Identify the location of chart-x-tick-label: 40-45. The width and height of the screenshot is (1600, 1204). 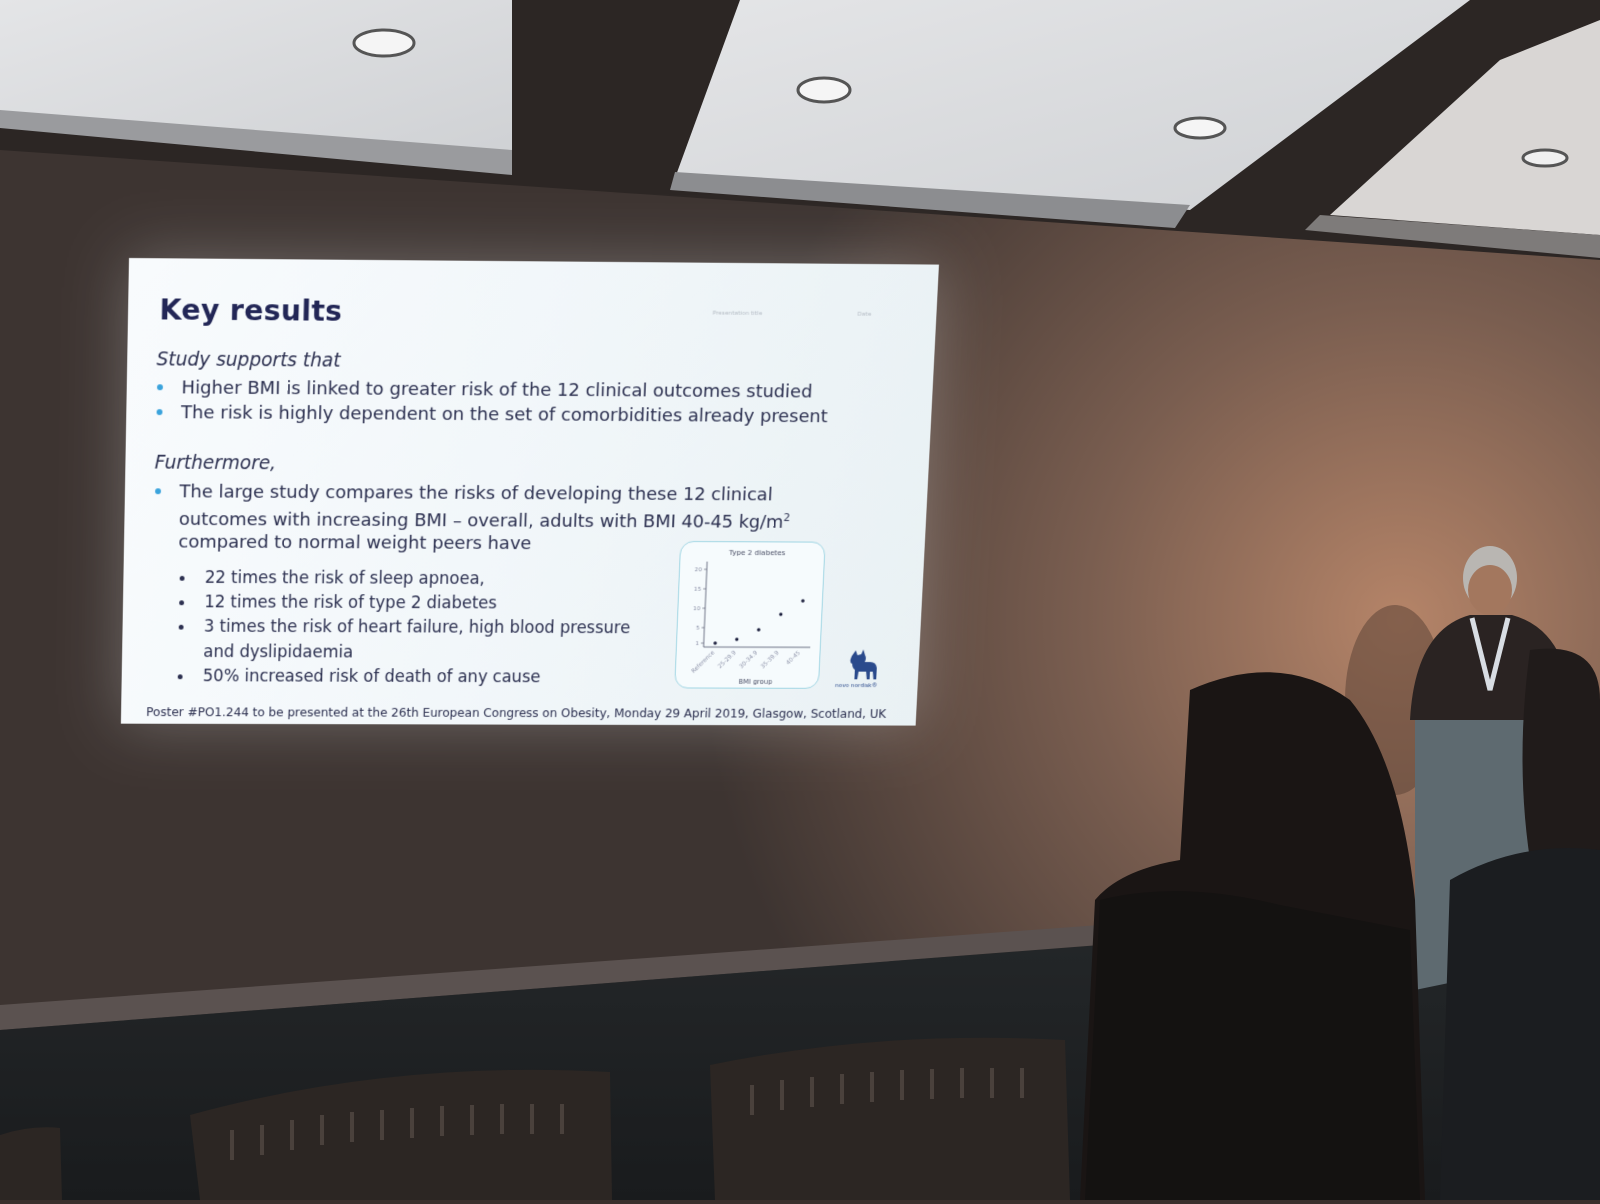
(793, 658).